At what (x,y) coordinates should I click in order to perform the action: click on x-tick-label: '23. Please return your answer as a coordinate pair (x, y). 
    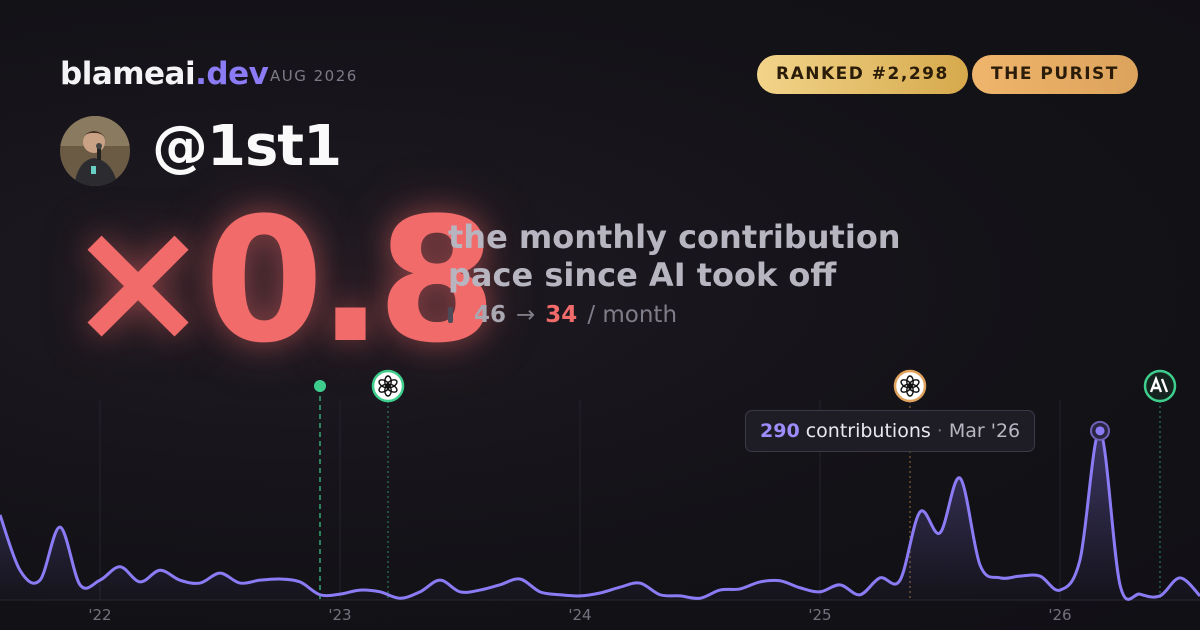
    Looking at the image, I should click on (339, 615).